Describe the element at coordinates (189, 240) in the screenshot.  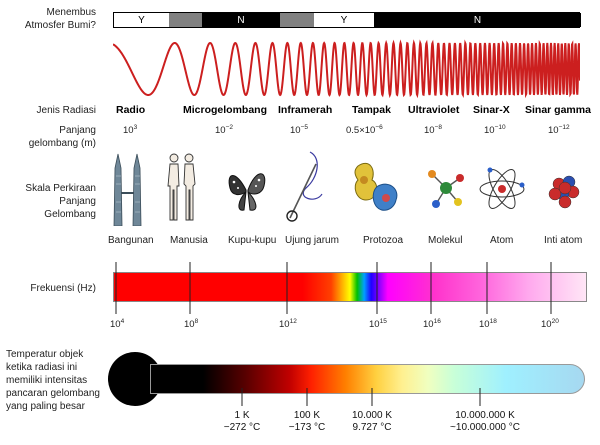
I see `scale-name-humans: Manusia` at that location.